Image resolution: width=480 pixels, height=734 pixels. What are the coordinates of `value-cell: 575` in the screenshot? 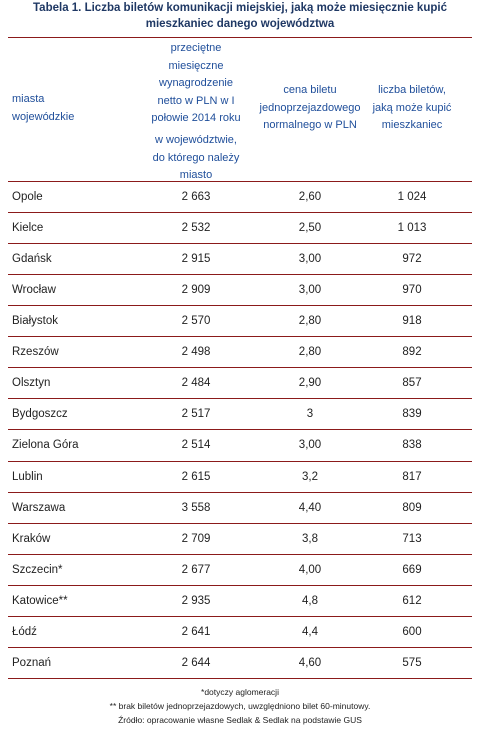 It's located at (412, 662).